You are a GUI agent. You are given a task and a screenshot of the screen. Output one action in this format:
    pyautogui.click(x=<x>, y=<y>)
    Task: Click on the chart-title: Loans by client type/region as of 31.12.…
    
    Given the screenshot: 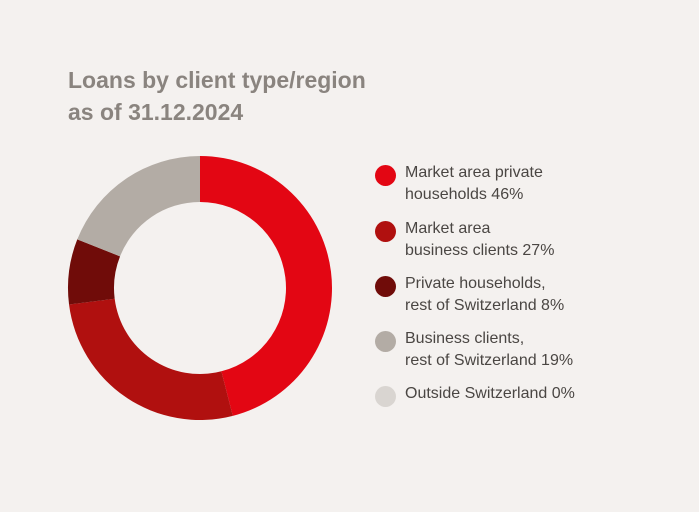 What is the action you would take?
    pyautogui.click(x=217, y=96)
    